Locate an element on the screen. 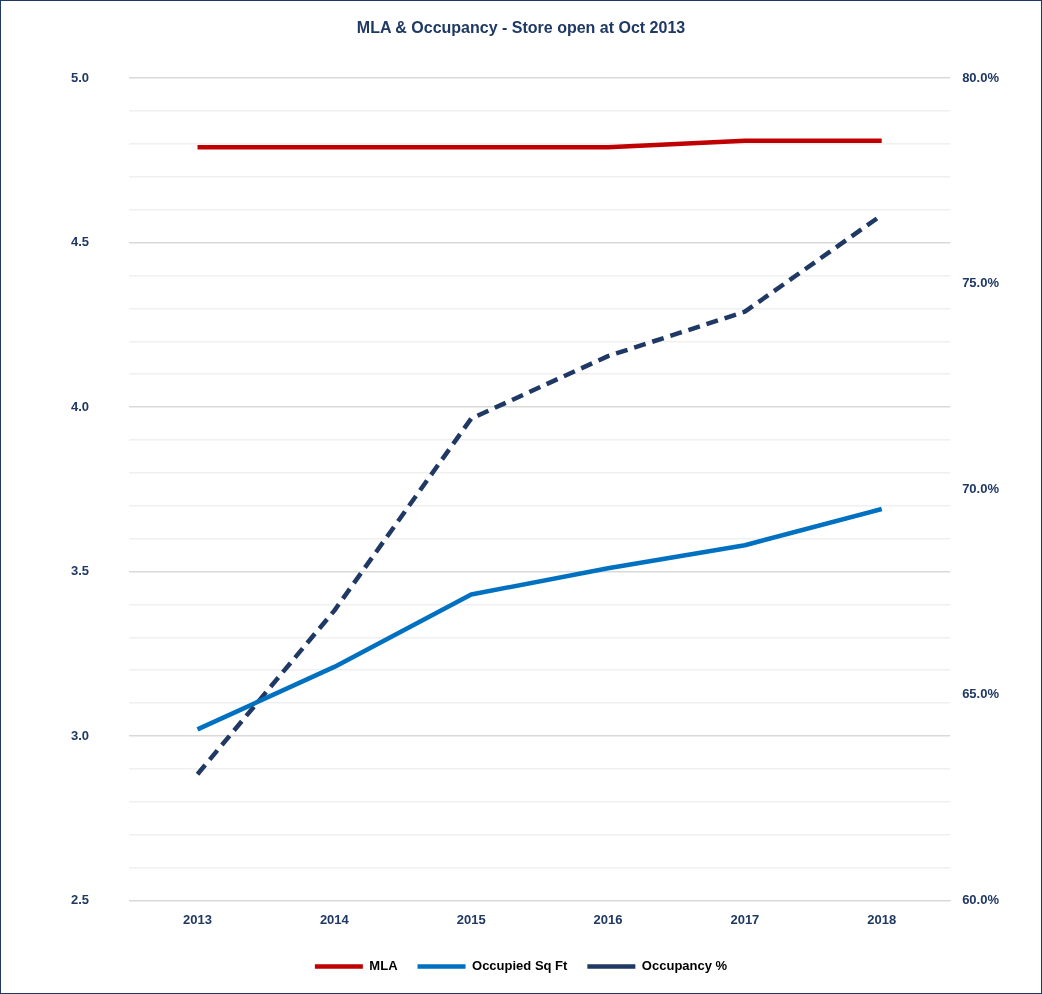 The height and width of the screenshot is (994, 1042). y2-tick-label: 65.0% is located at coordinates (981, 694).